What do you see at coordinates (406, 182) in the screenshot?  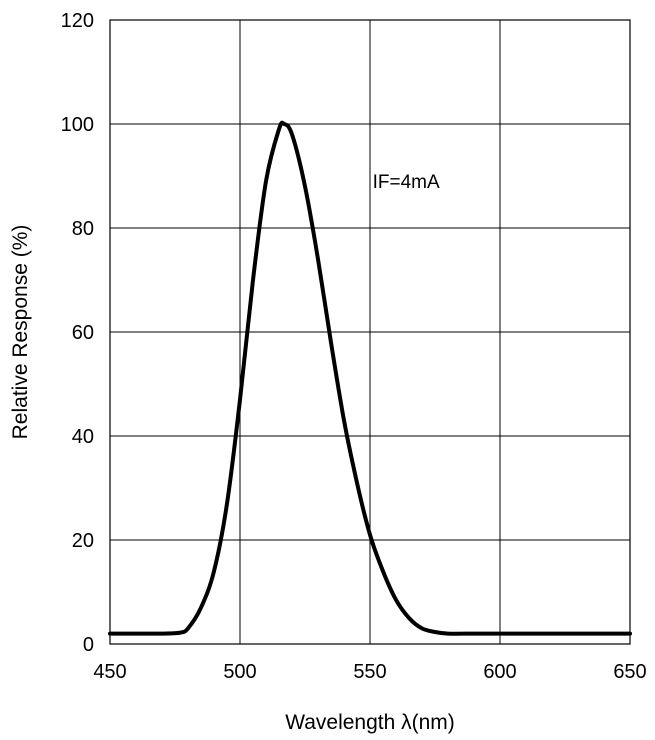 I see `annotation-label: IF=4mA` at bounding box center [406, 182].